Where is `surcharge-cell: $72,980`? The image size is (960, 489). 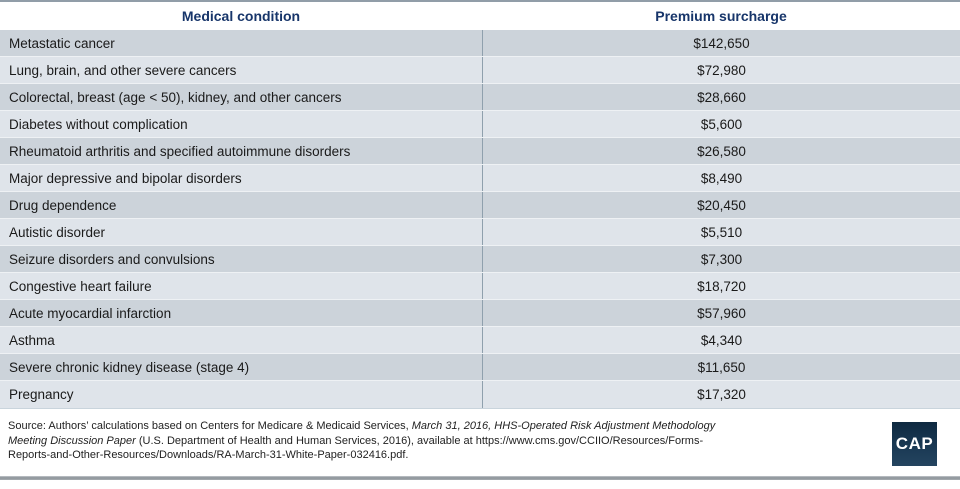 surcharge-cell: $72,980 is located at coordinates (721, 70).